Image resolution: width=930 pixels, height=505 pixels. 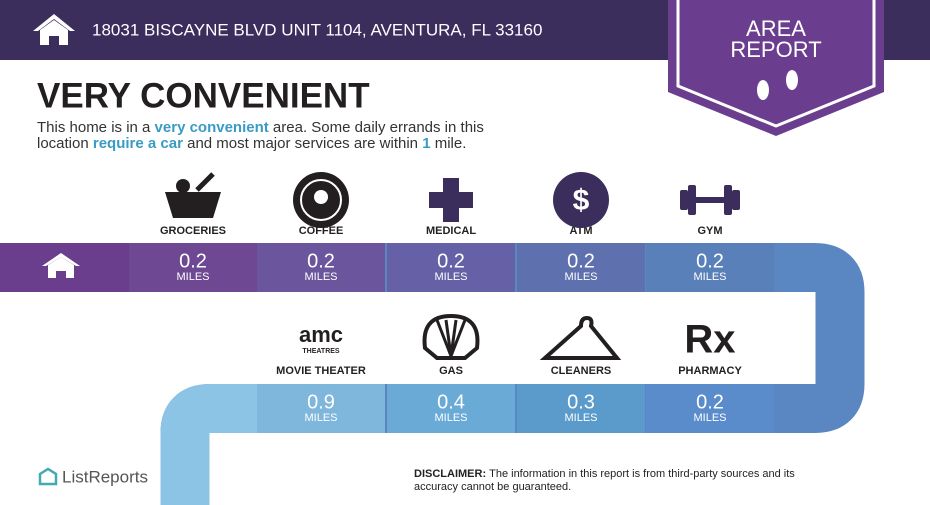 What do you see at coordinates (775, 49) in the screenshot?
I see `badge-text: REPORT` at bounding box center [775, 49].